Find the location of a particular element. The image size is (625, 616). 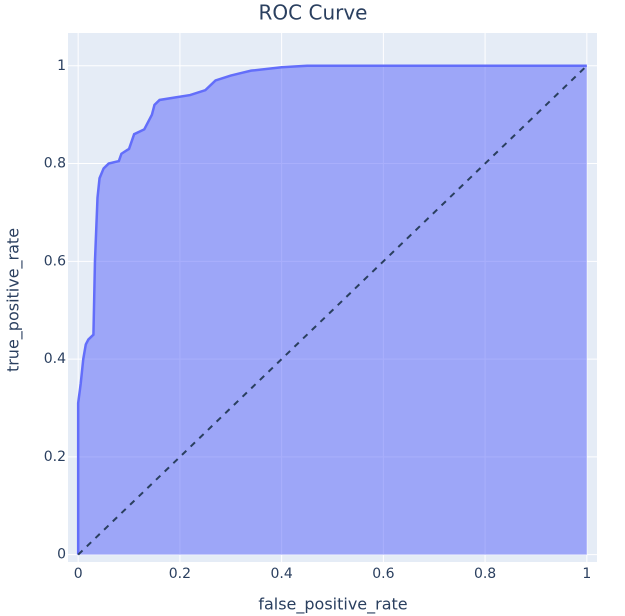

x-tick-label: 0.2 is located at coordinates (180, 574).